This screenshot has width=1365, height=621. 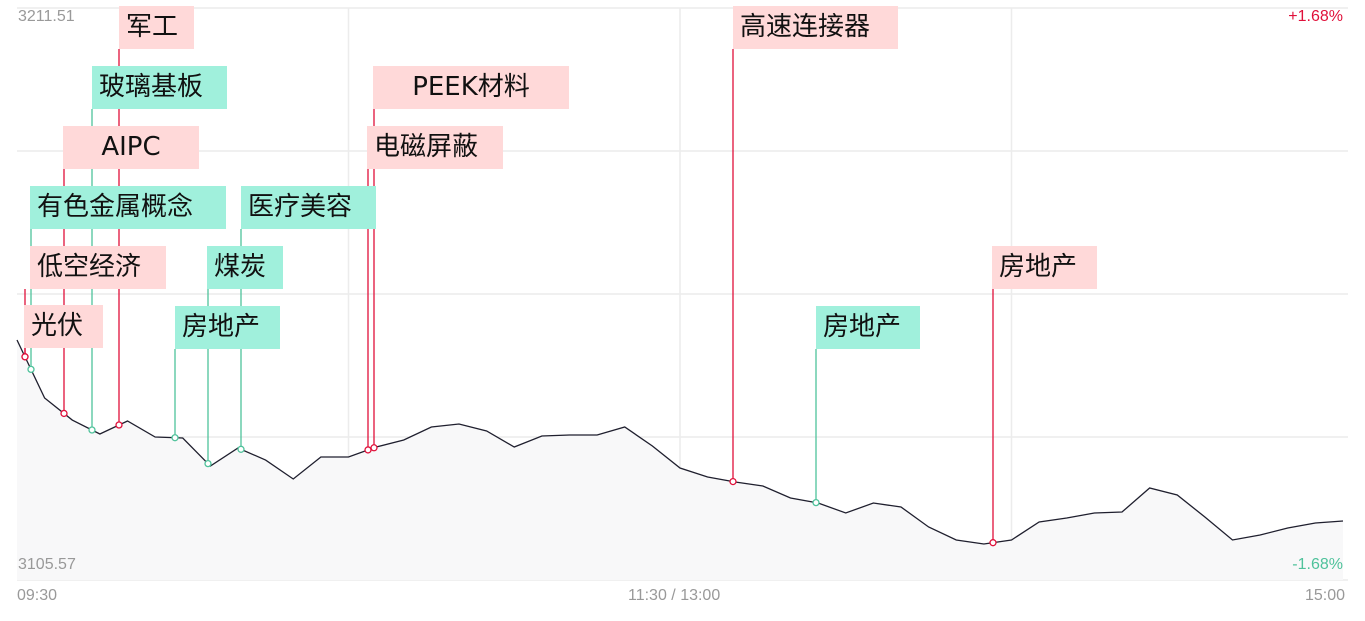 What do you see at coordinates (37, 595) in the screenshot?
I see `x-tick-label: 09:30` at bounding box center [37, 595].